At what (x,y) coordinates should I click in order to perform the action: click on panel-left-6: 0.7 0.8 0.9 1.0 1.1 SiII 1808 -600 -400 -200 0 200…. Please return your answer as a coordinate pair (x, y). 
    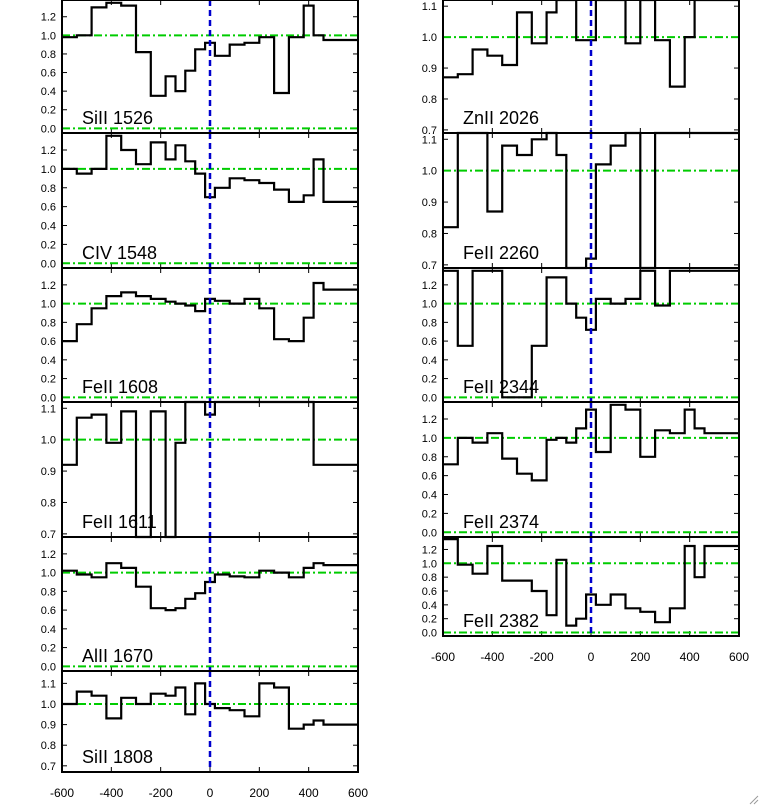
    Looking at the image, I should click on (204, 735).